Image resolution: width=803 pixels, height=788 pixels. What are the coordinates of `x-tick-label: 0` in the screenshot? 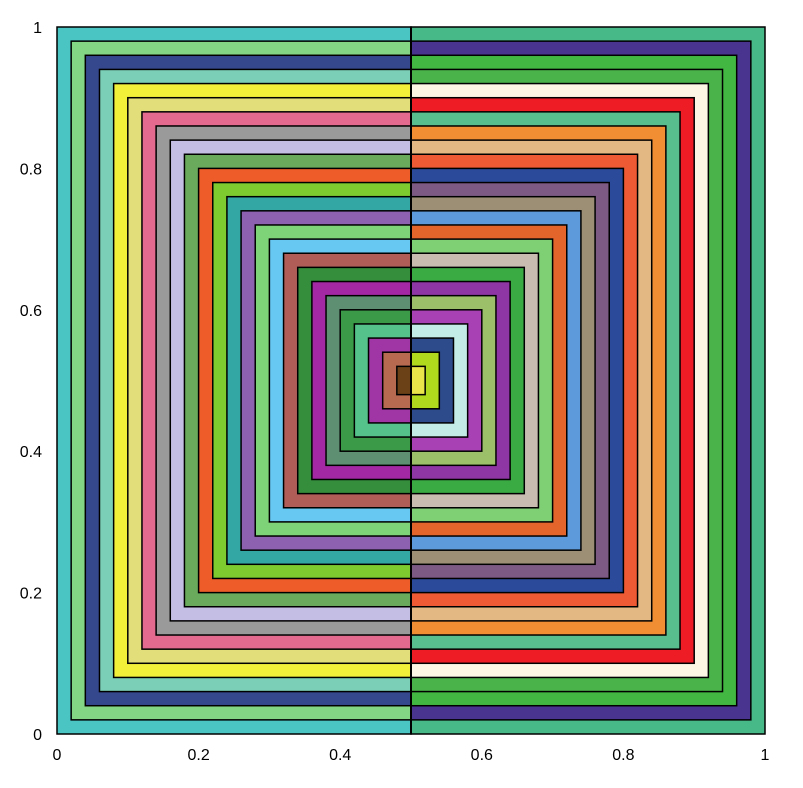 It's located at (57, 755).